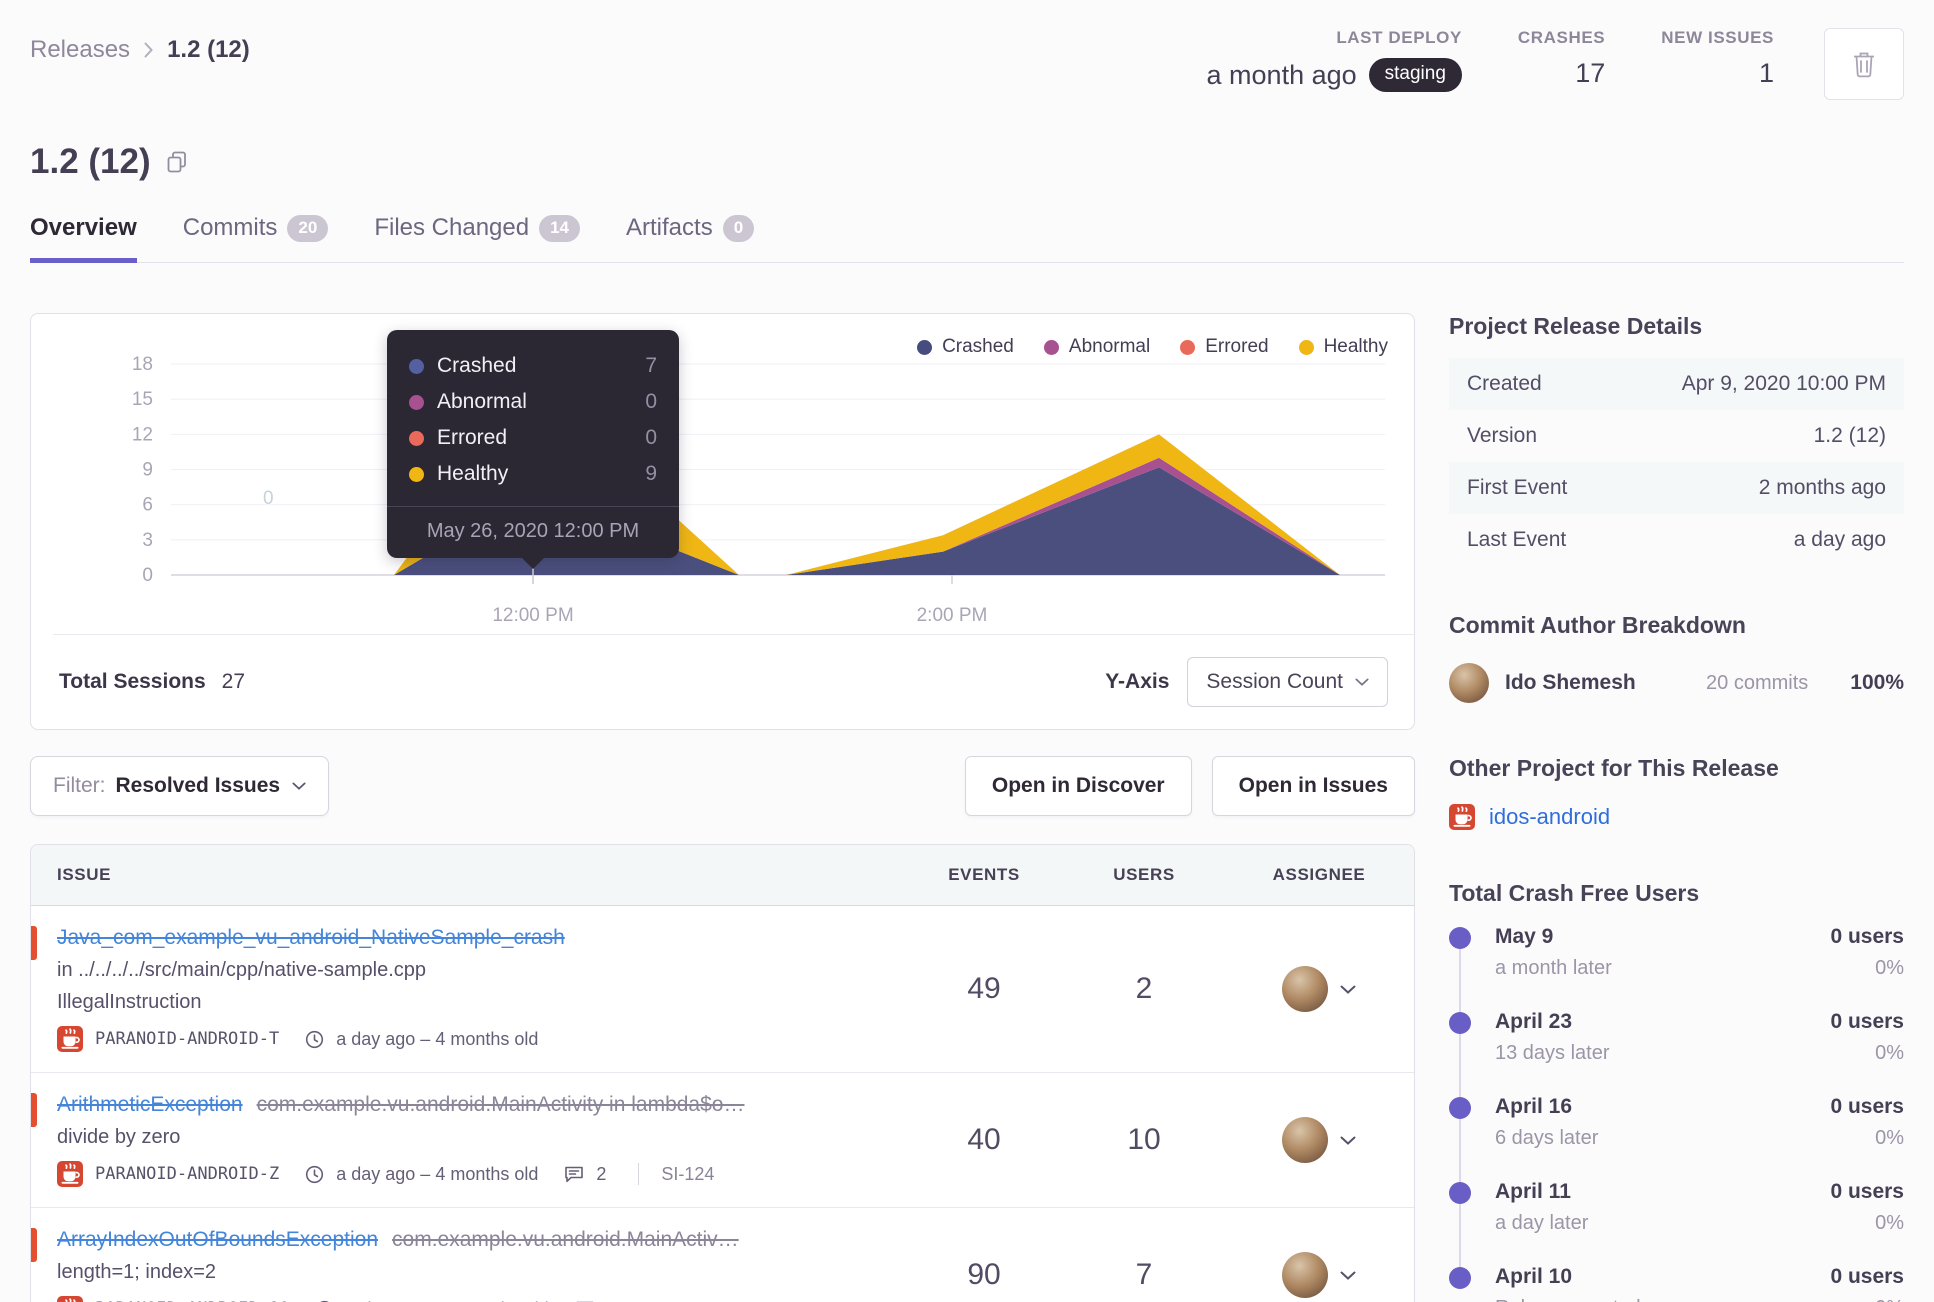 Image resolution: width=1934 pixels, height=1302 pixels. What do you see at coordinates (152, 682) in the screenshot?
I see `total-sessions: Total Sessions 27` at bounding box center [152, 682].